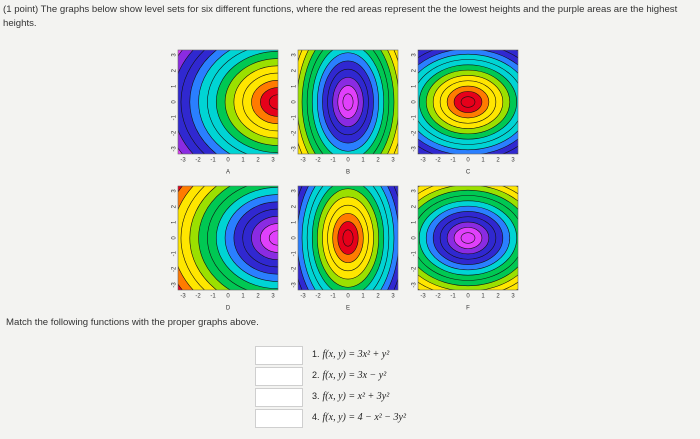 The height and width of the screenshot is (439, 700). I want to click on graph-label: C, so click(468, 173).